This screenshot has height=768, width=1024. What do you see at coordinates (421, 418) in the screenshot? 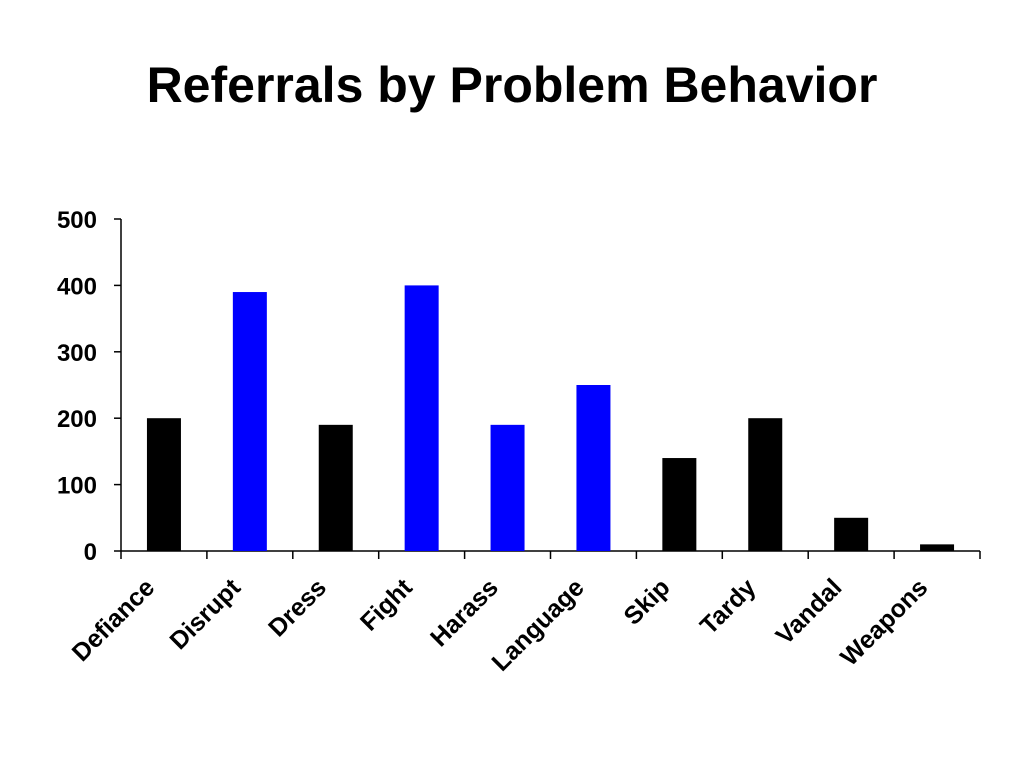
I see `bar-fight` at bounding box center [421, 418].